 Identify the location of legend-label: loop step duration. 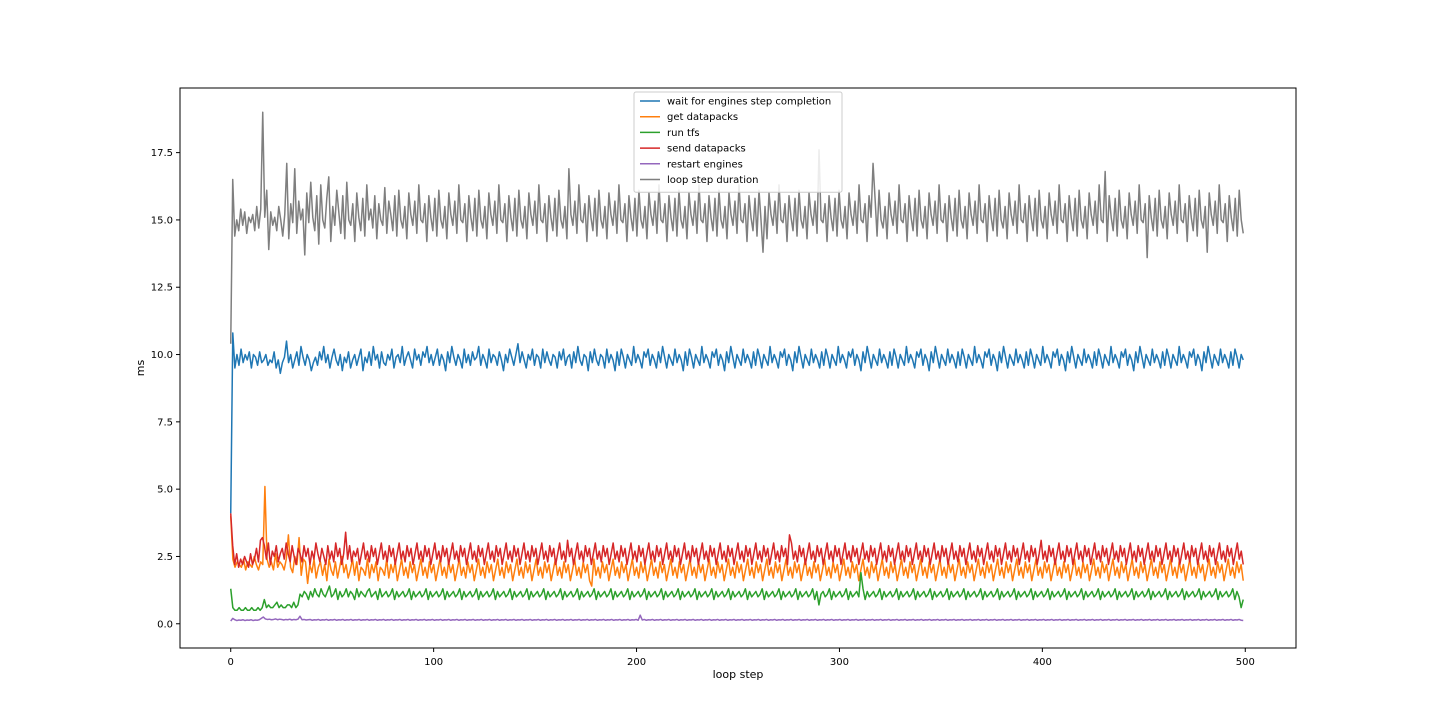
(712, 180).